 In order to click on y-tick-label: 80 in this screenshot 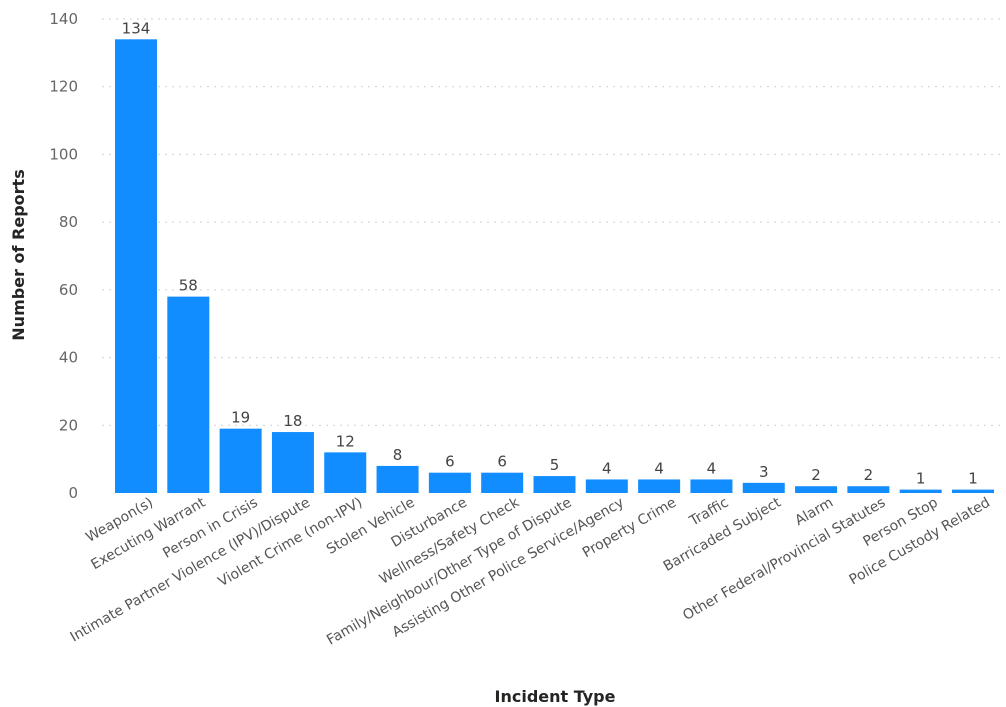, I will do `click(68, 222)`.